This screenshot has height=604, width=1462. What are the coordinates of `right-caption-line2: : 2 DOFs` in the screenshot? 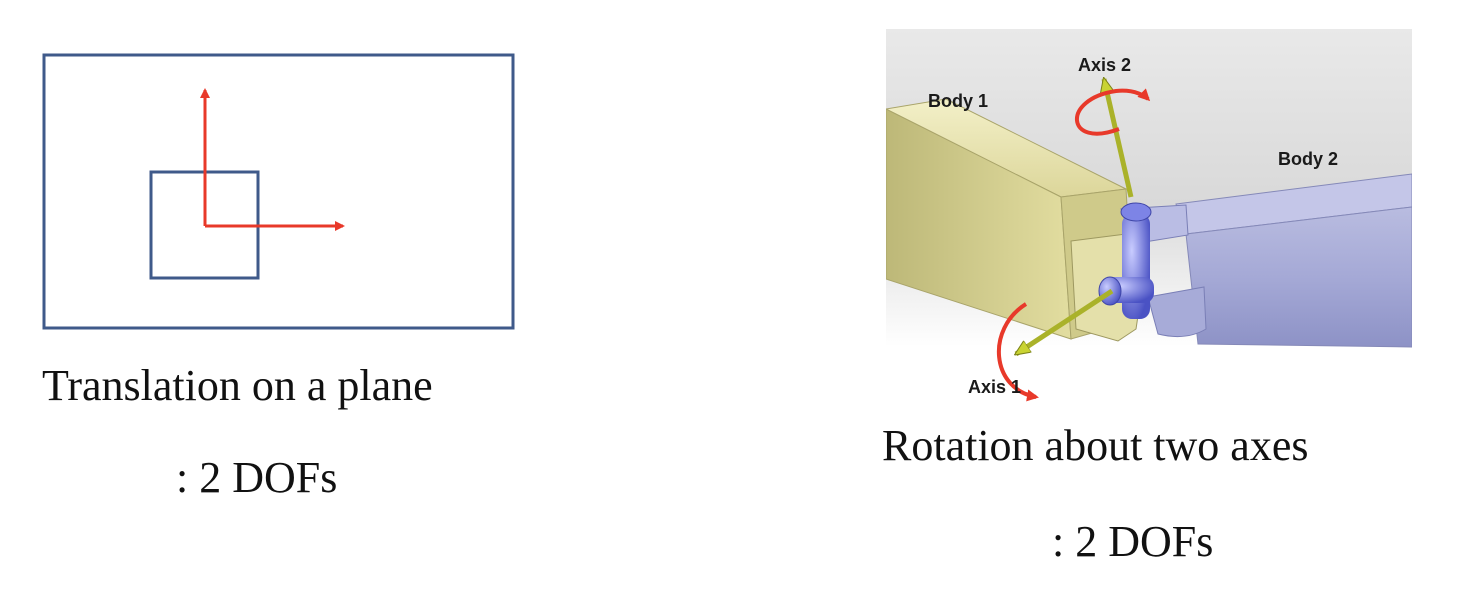 It's located at (1132, 542).